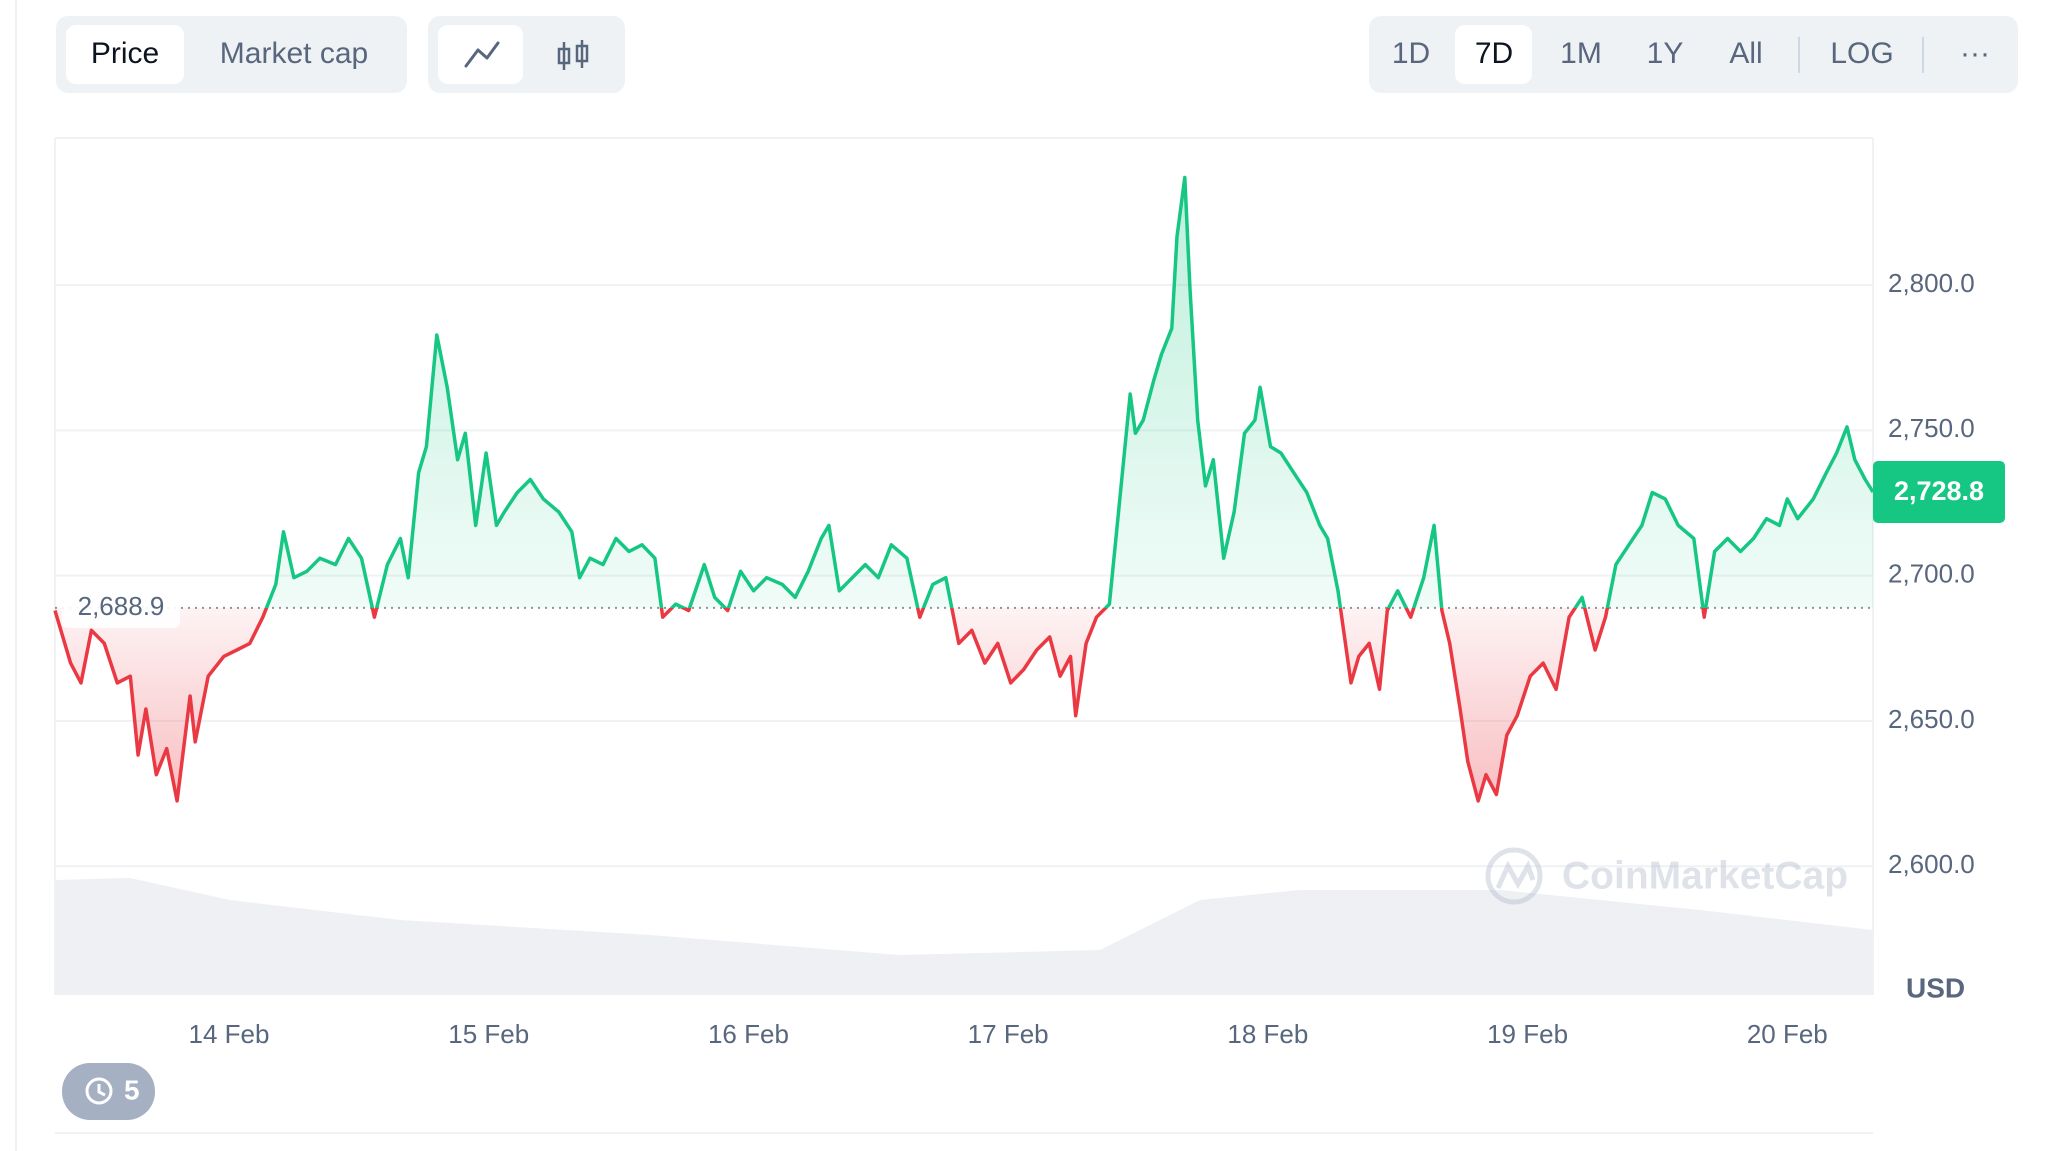  What do you see at coordinates (1861, 53) in the screenshot?
I see `log-toggle: LOG` at bounding box center [1861, 53].